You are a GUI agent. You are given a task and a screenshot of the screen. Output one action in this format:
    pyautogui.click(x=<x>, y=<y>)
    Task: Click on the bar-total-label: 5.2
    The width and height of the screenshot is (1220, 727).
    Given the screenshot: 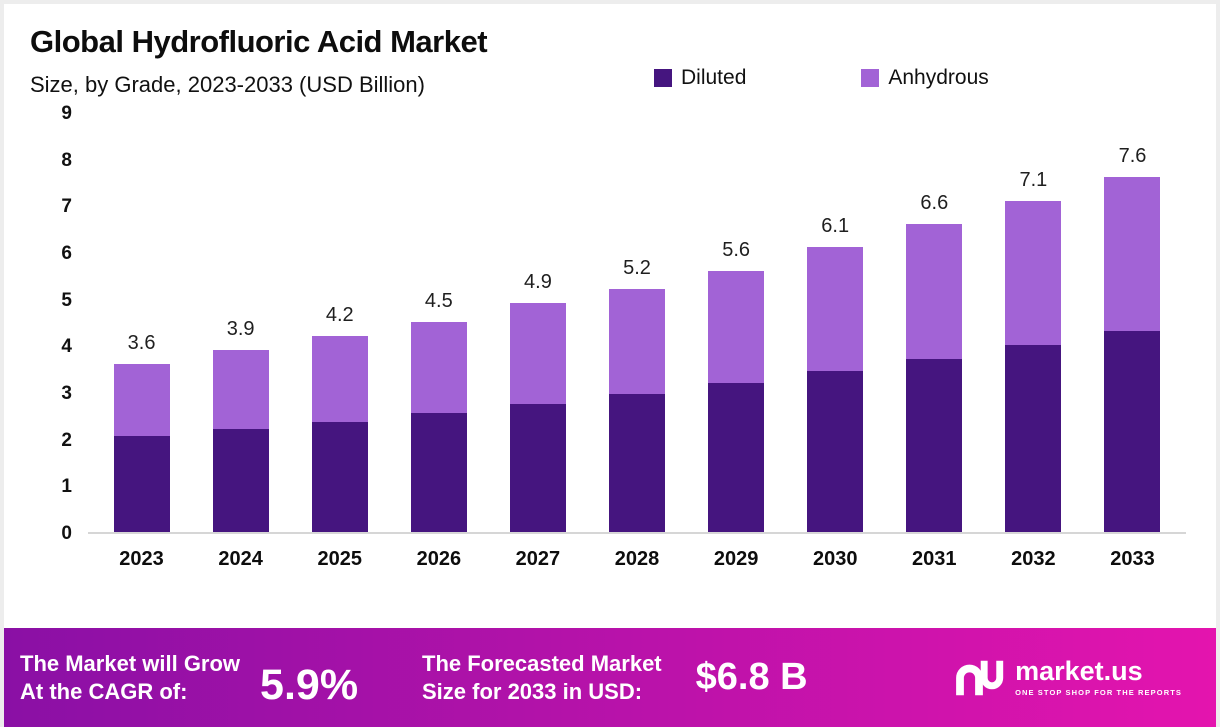 What is the action you would take?
    pyautogui.click(x=637, y=268)
    